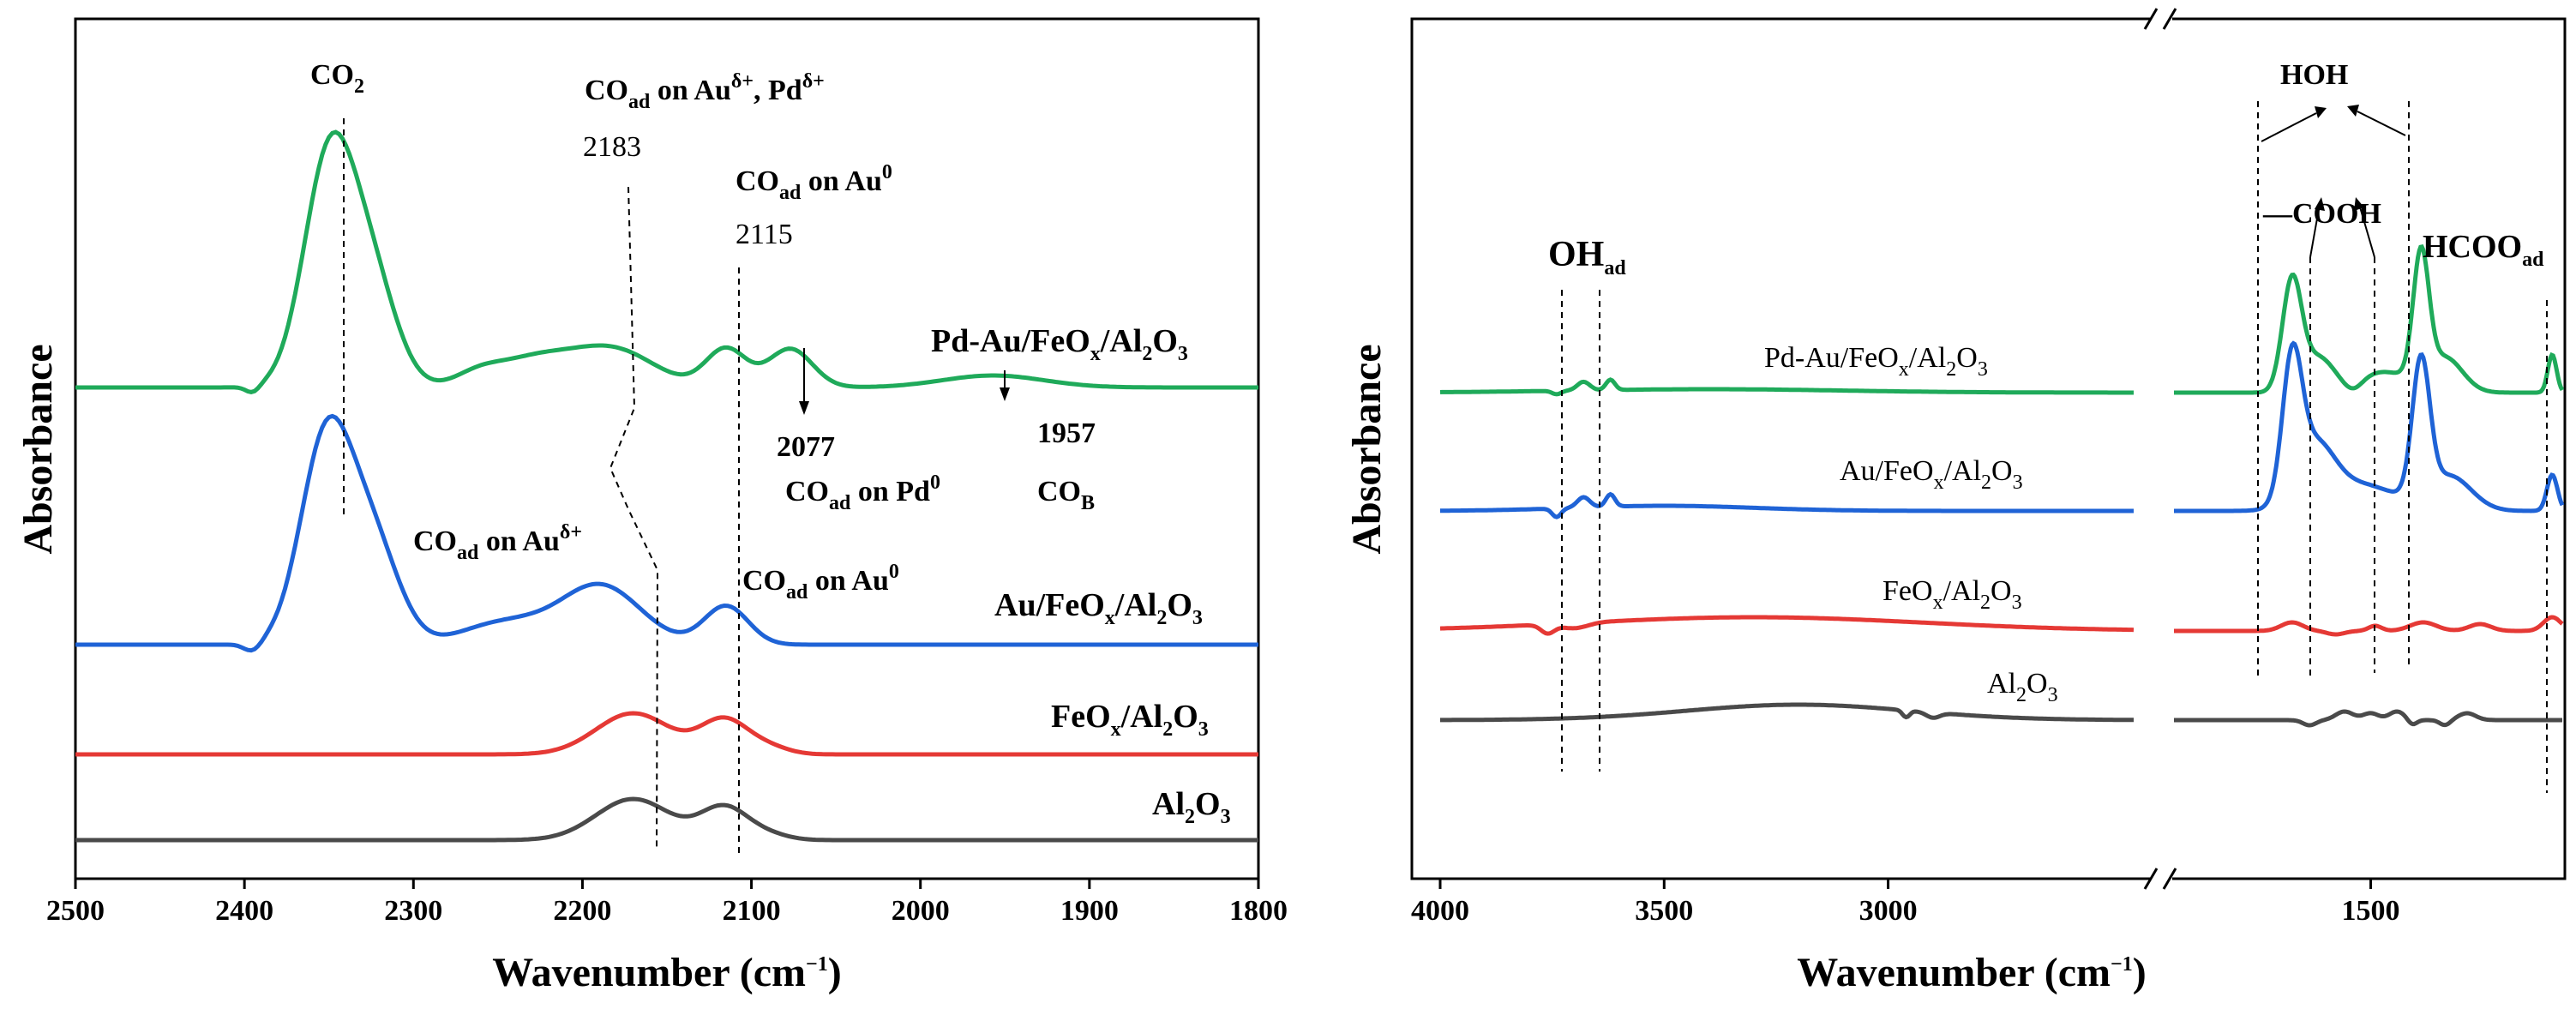 This screenshot has height=1009, width=2576. Describe the element at coordinates (2369, 319) in the screenshot. I see `right-curve-pdau-low` at that location.